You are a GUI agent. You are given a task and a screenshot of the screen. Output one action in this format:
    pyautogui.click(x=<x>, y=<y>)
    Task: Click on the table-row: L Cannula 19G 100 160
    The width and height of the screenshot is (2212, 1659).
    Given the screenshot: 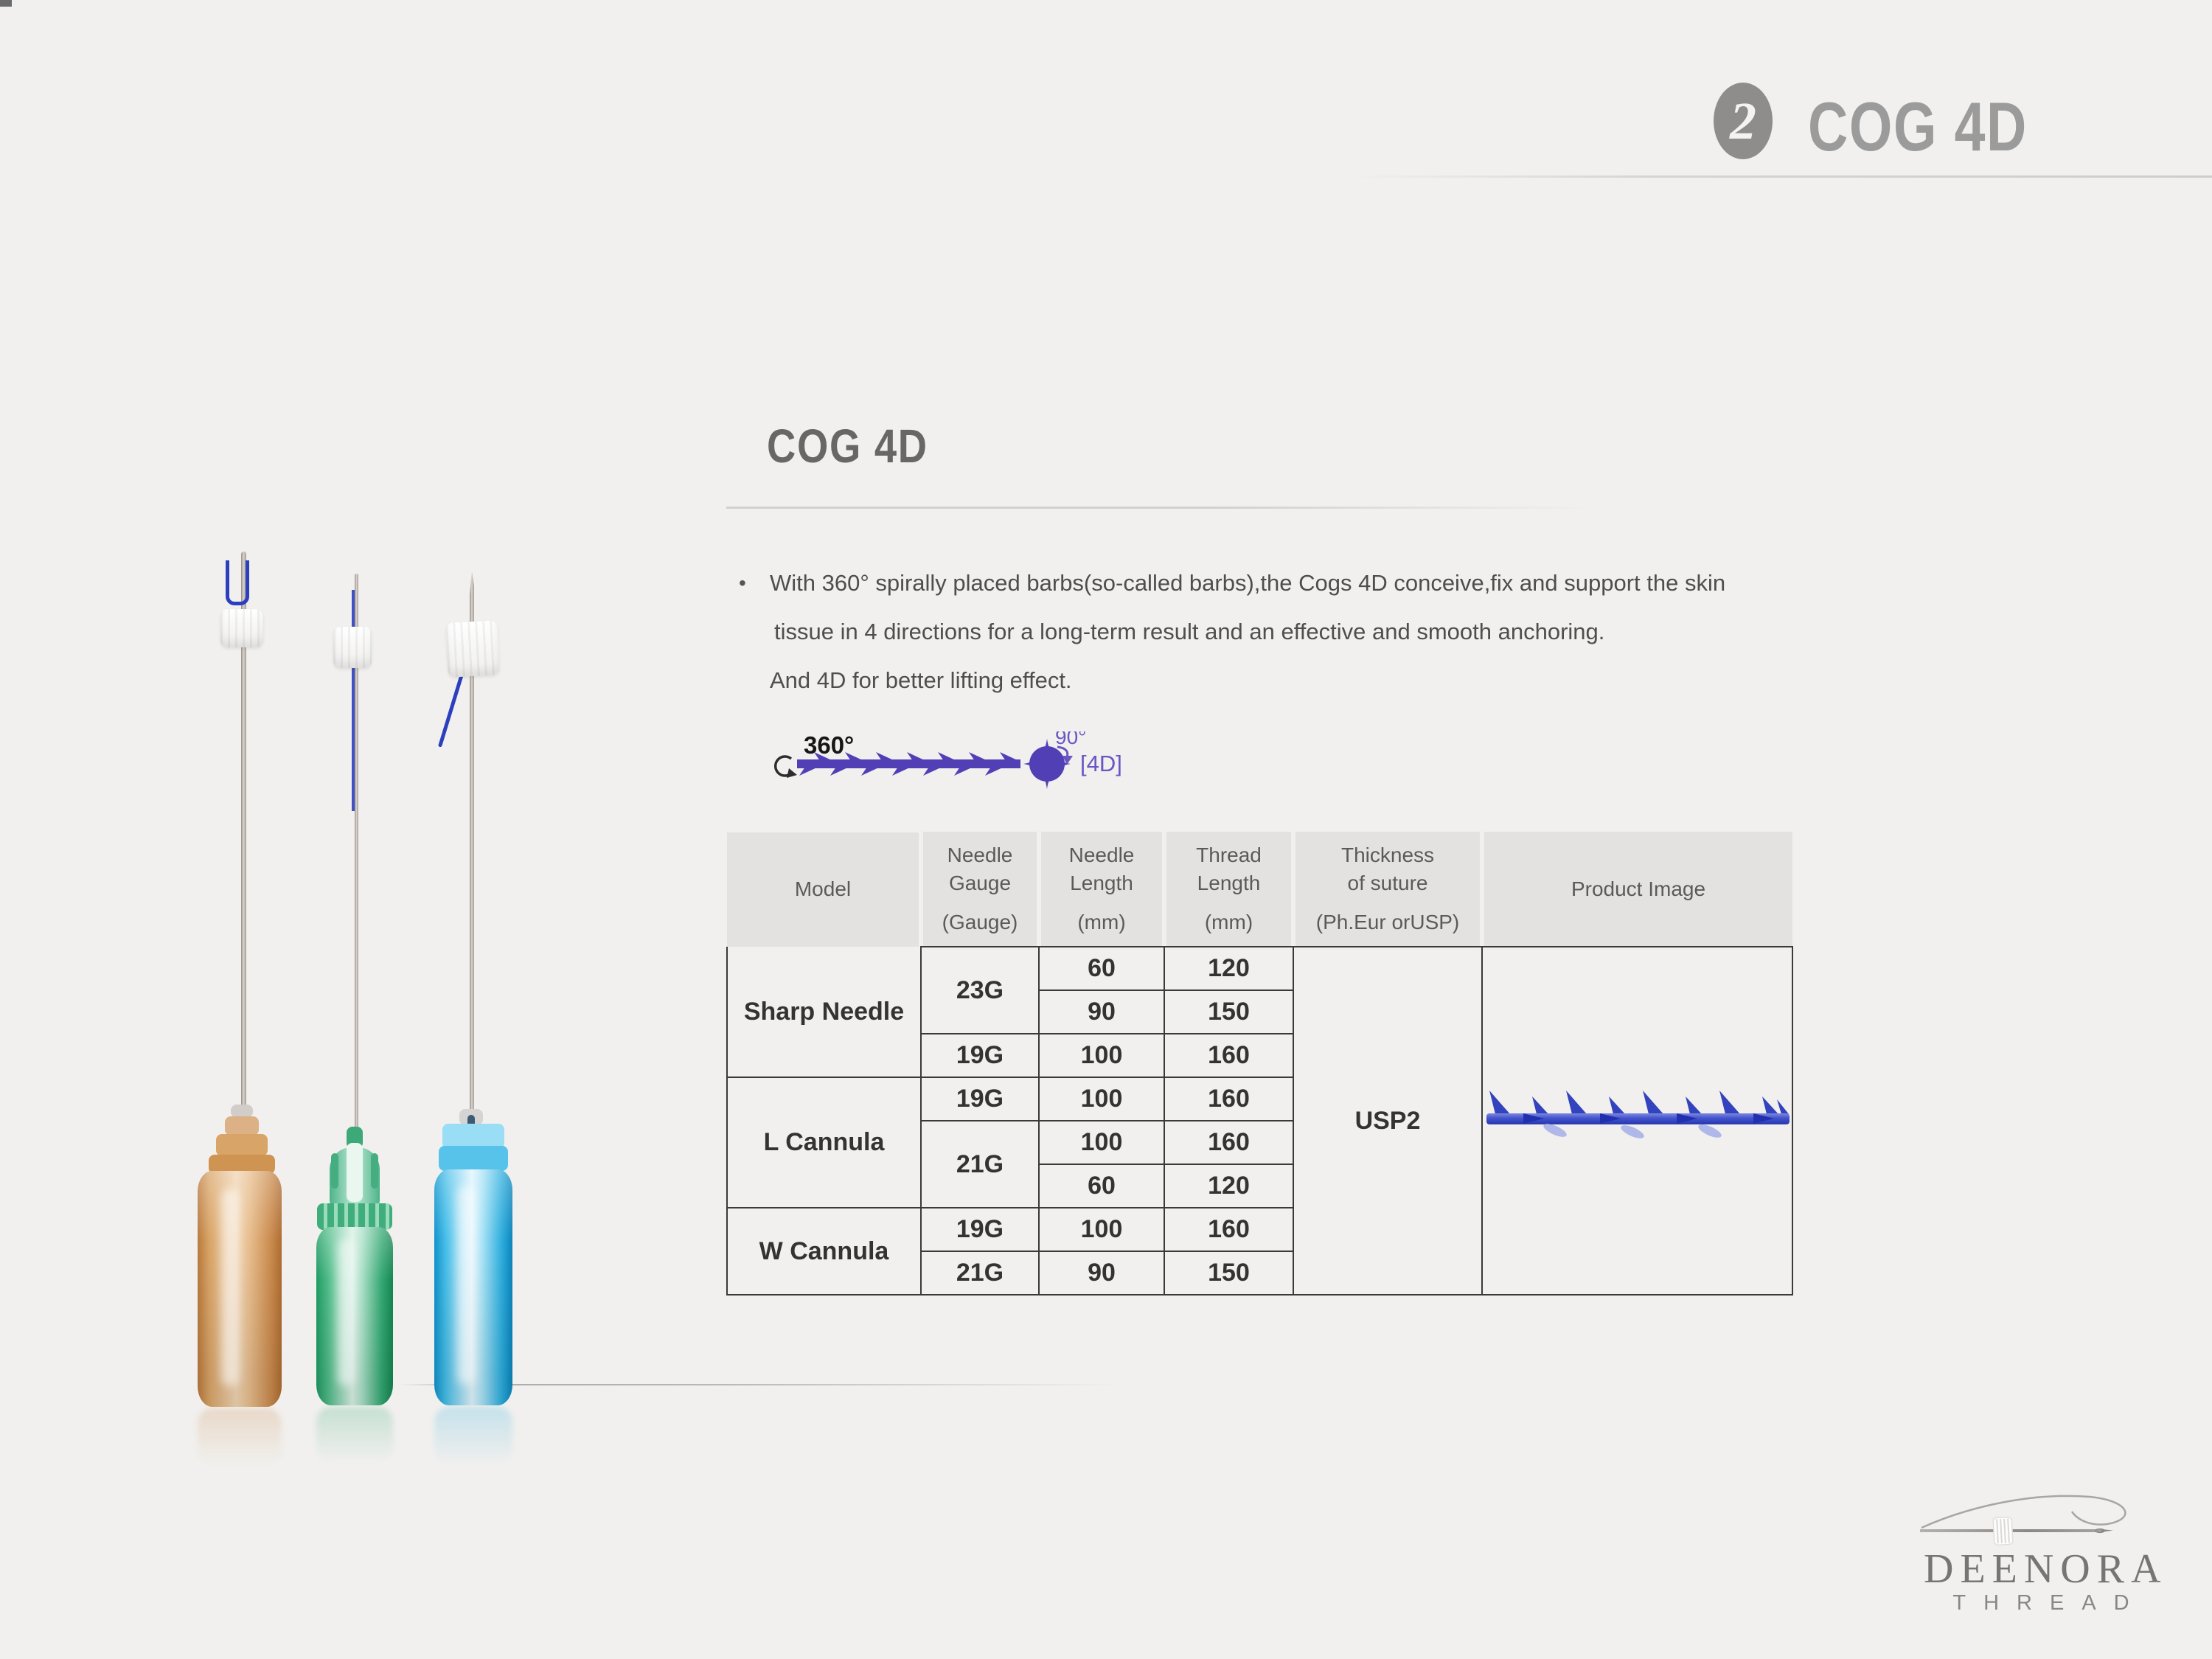 What is the action you would take?
    pyautogui.click(x=1259, y=1142)
    